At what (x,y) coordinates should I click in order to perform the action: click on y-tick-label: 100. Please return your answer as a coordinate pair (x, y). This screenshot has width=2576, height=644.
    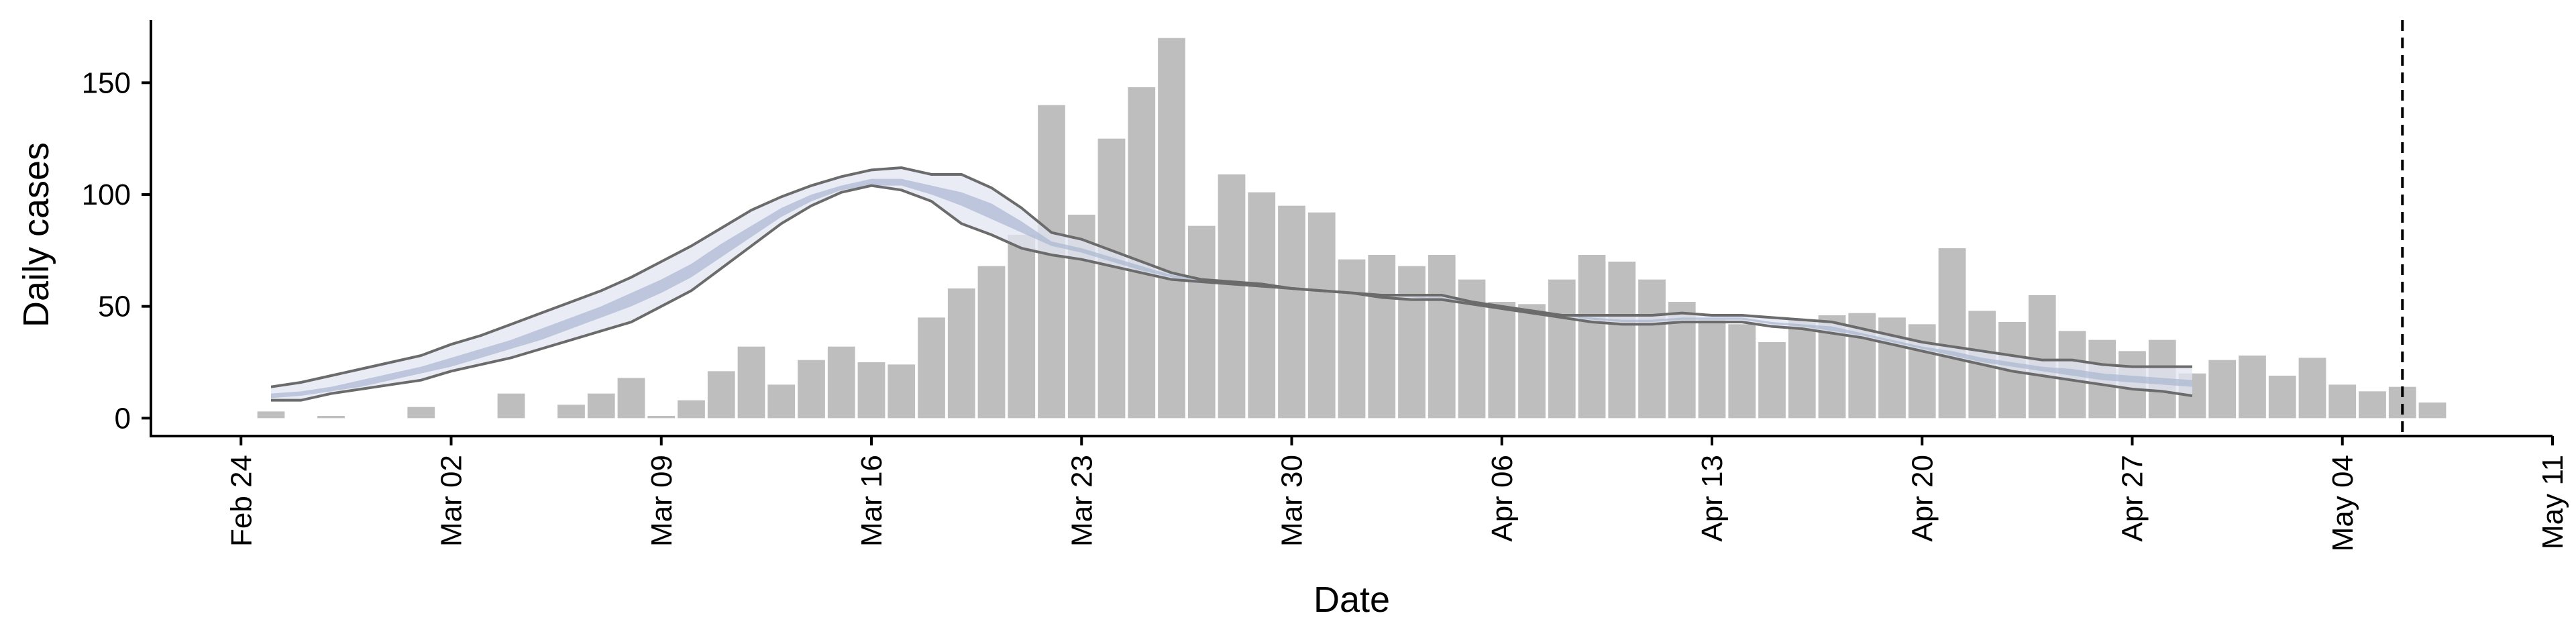
    Looking at the image, I should click on (106, 194).